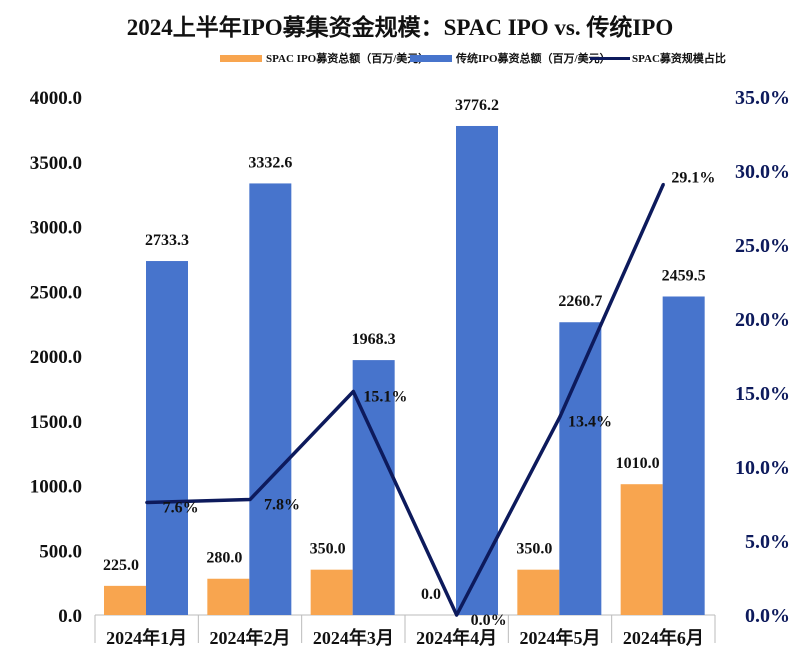 This screenshot has height=665, width=800. I want to click on data-label-traditional: 3776.2, so click(477, 105).